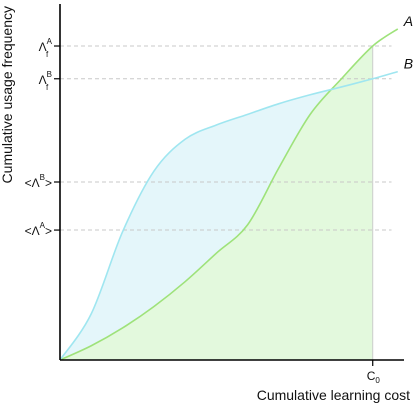 Image resolution: width=413 pixels, height=407 pixels. I want to click on series-labels: AB, so click(408, 42).